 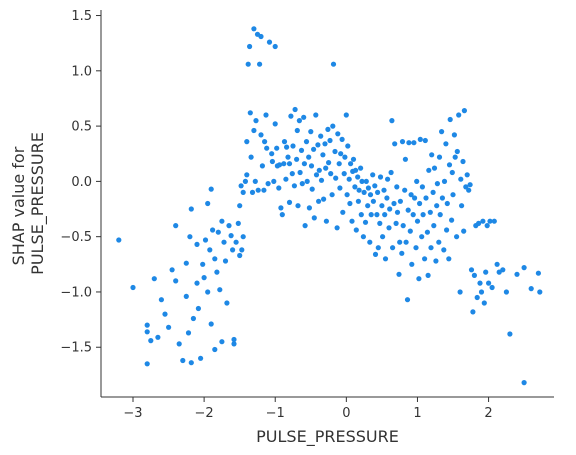 I want to click on y-tick-label: 0.0, so click(x=81, y=182).